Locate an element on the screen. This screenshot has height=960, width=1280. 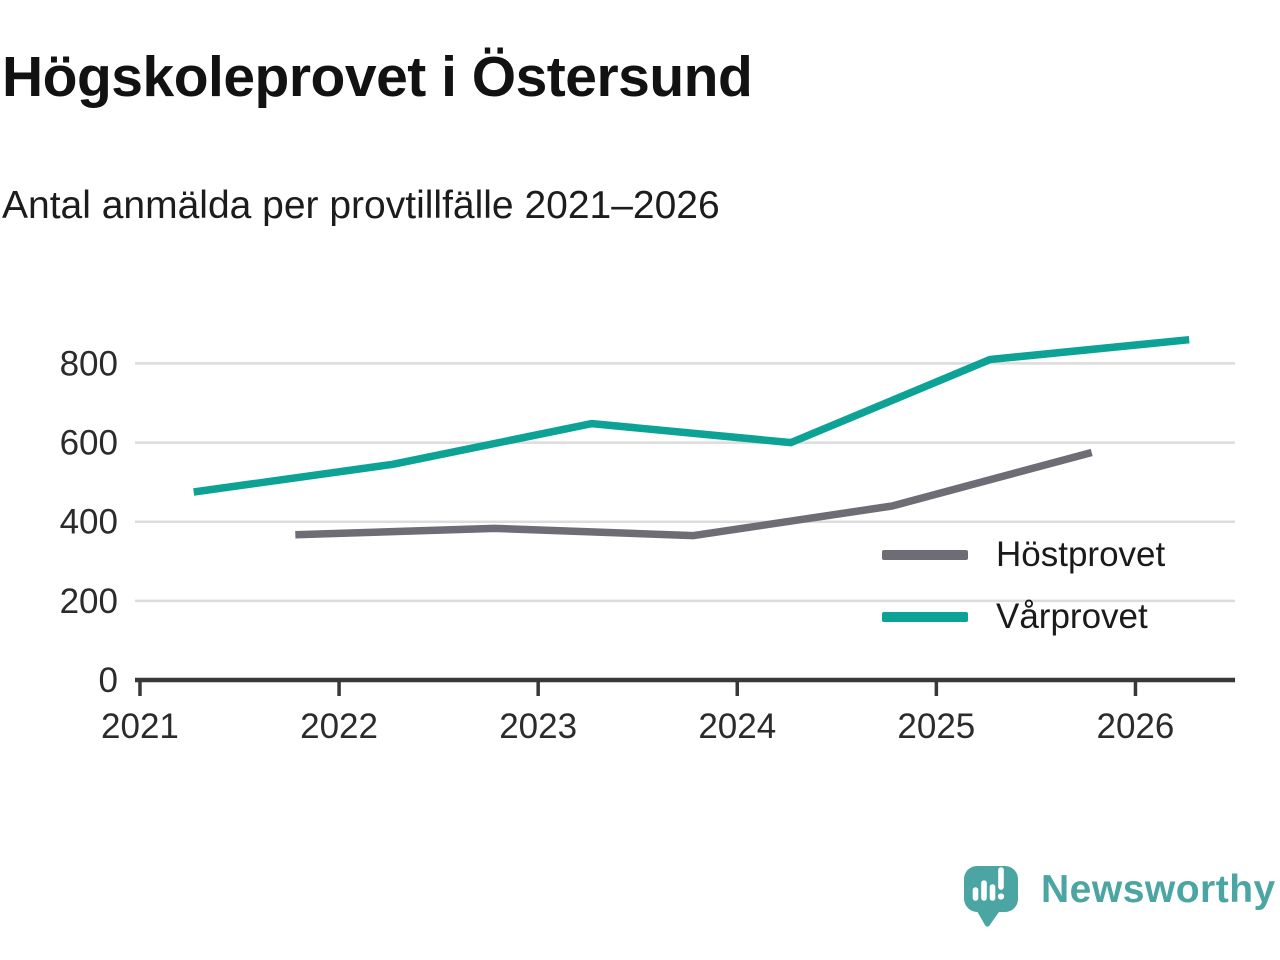
x-tick-label: 2024 is located at coordinates (737, 726).